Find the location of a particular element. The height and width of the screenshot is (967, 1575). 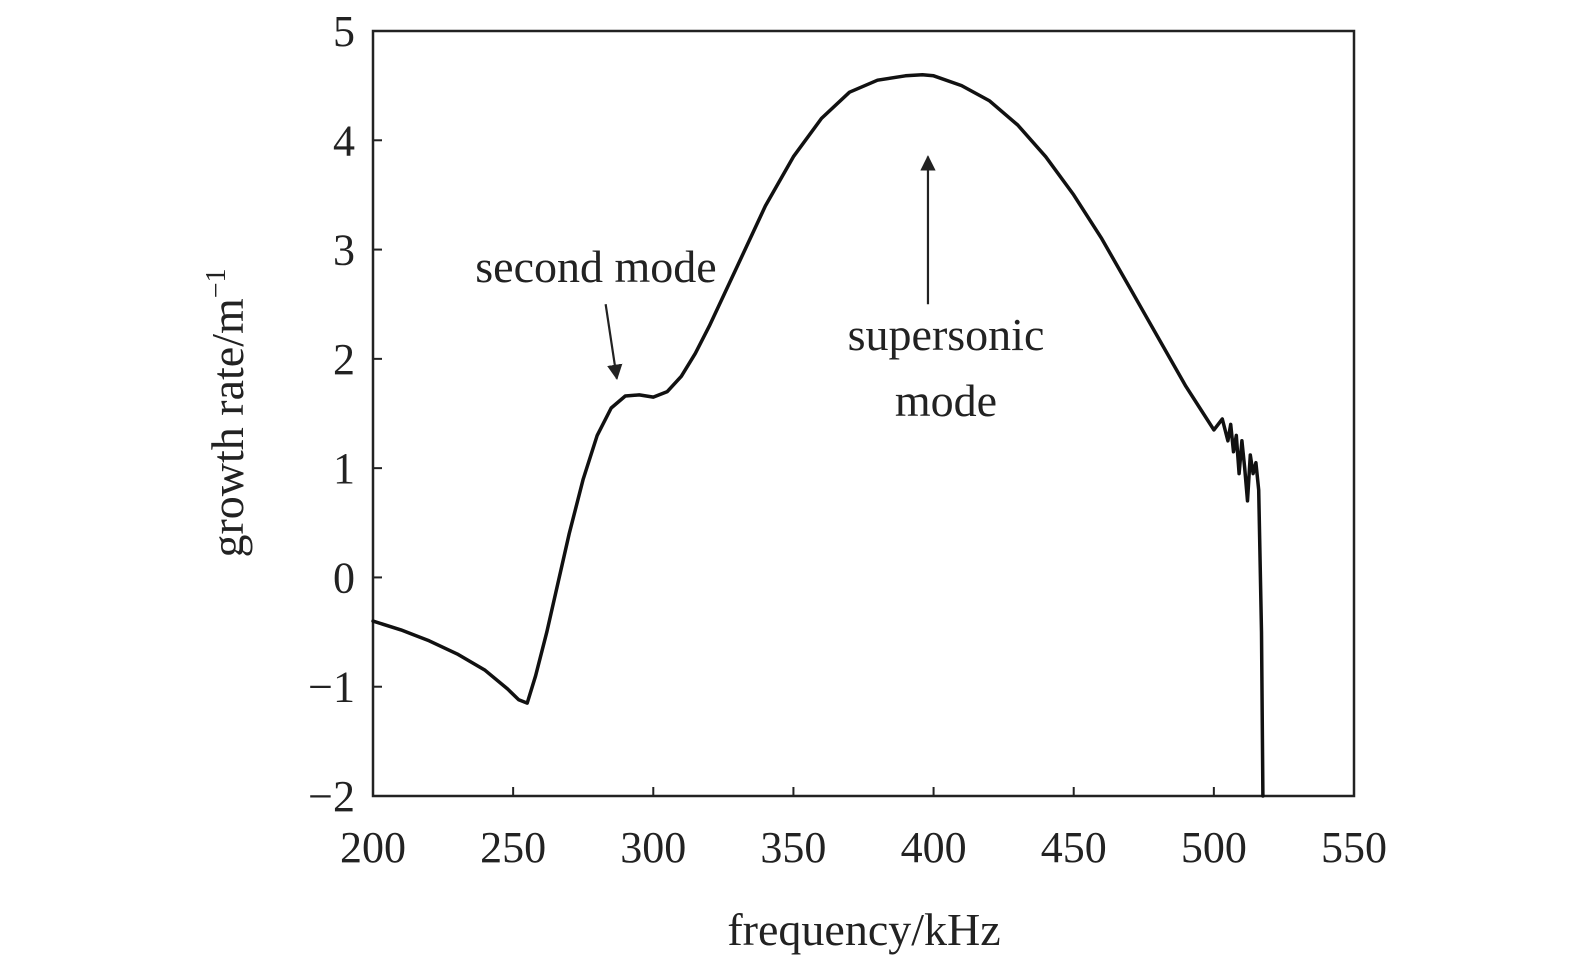

x-tick-label: 450 is located at coordinates (1074, 847).